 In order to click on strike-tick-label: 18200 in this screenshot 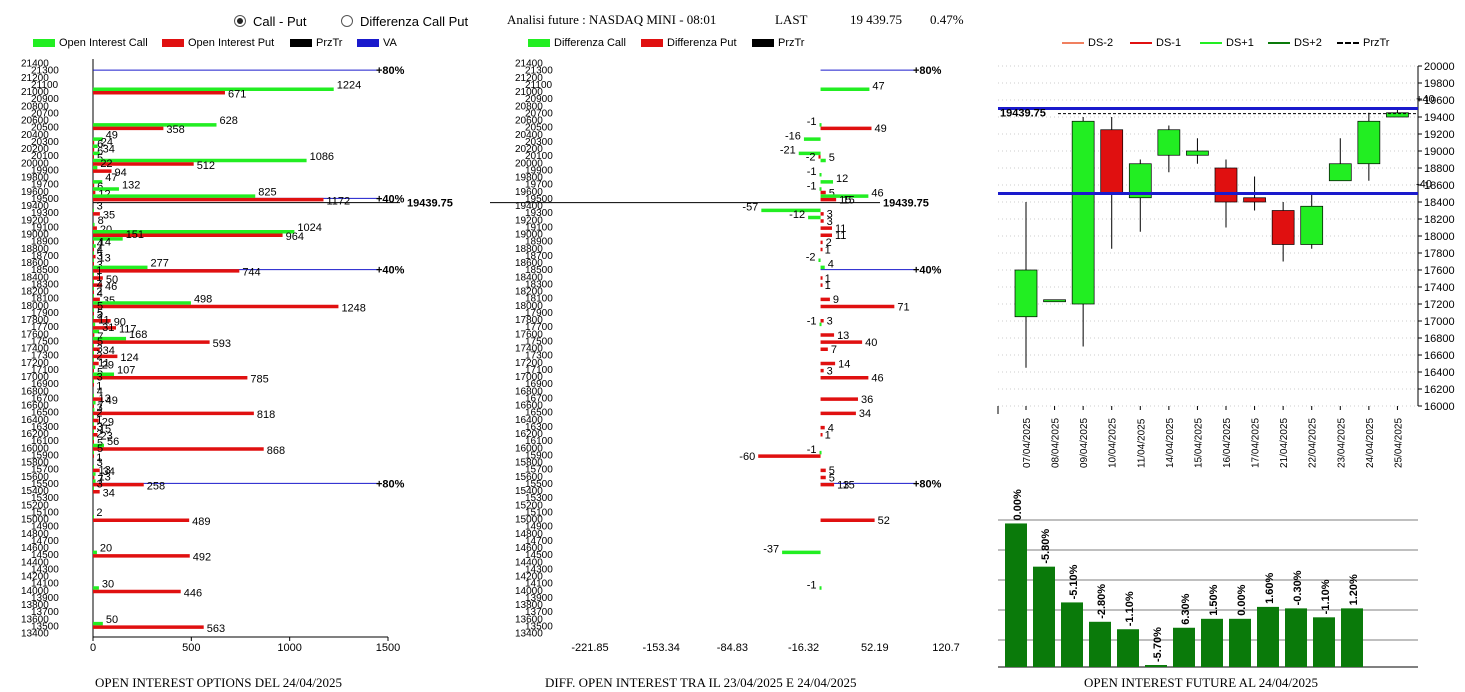, I will do `click(529, 292)`.